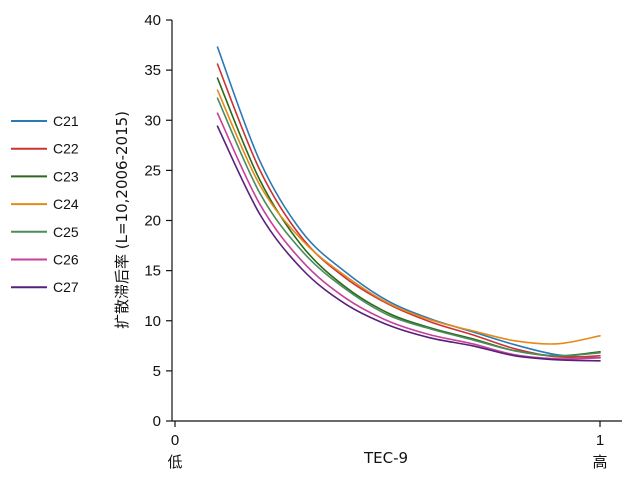 The width and height of the screenshot is (640, 480). What do you see at coordinates (175, 440) in the screenshot?
I see `x-tick-label: 0` at bounding box center [175, 440].